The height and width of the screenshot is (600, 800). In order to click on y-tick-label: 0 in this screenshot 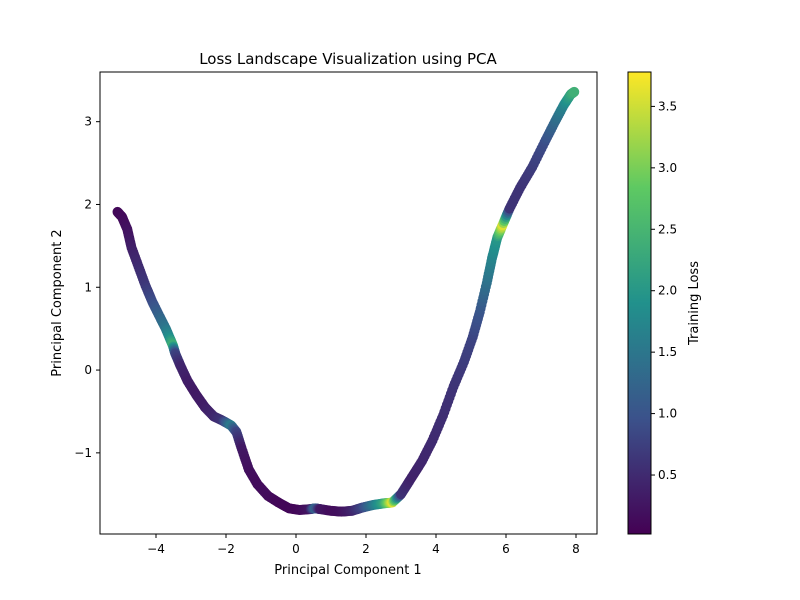, I will do `click(88, 370)`.